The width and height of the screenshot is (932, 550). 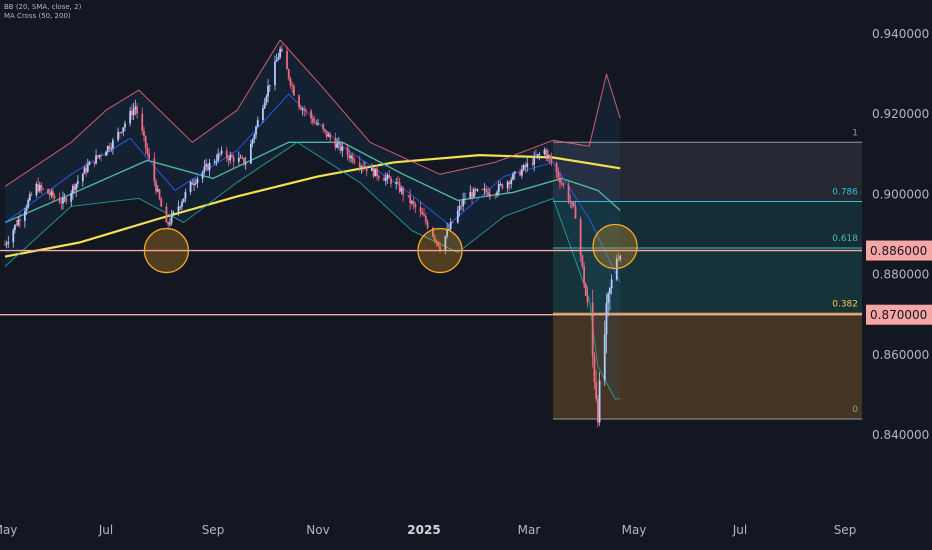 I want to click on fib-level-label: 0, so click(x=855, y=410).